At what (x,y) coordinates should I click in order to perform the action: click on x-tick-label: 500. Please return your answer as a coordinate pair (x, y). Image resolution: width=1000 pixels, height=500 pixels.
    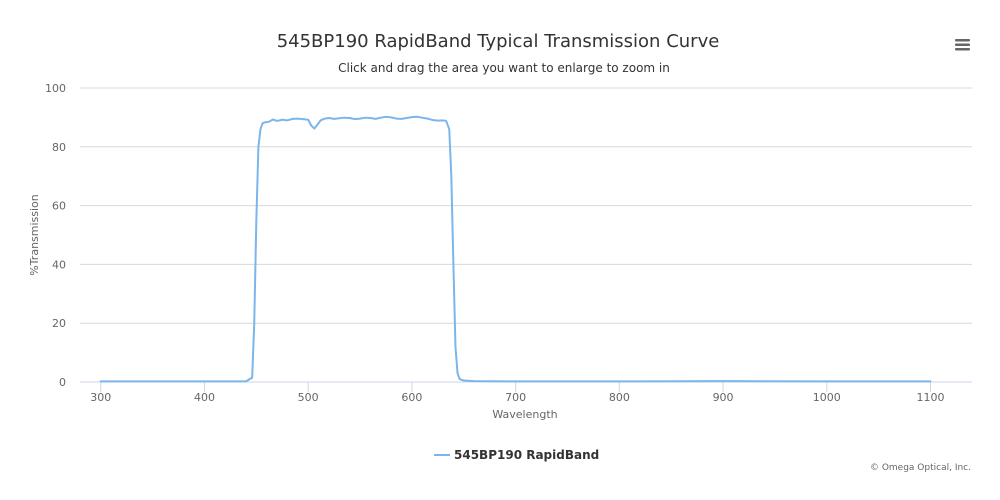
    Looking at the image, I should click on (308, 397).